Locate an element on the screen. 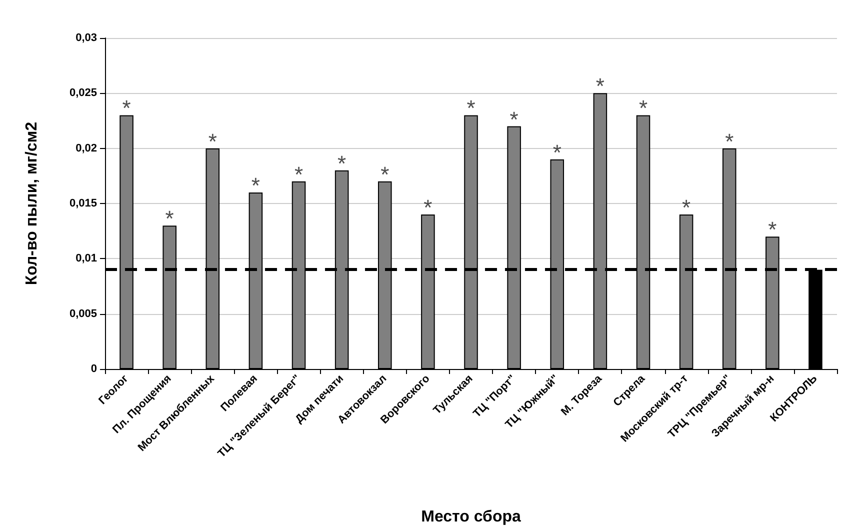  y-tick-label: 0,01 is located at coordinates (86, 258).